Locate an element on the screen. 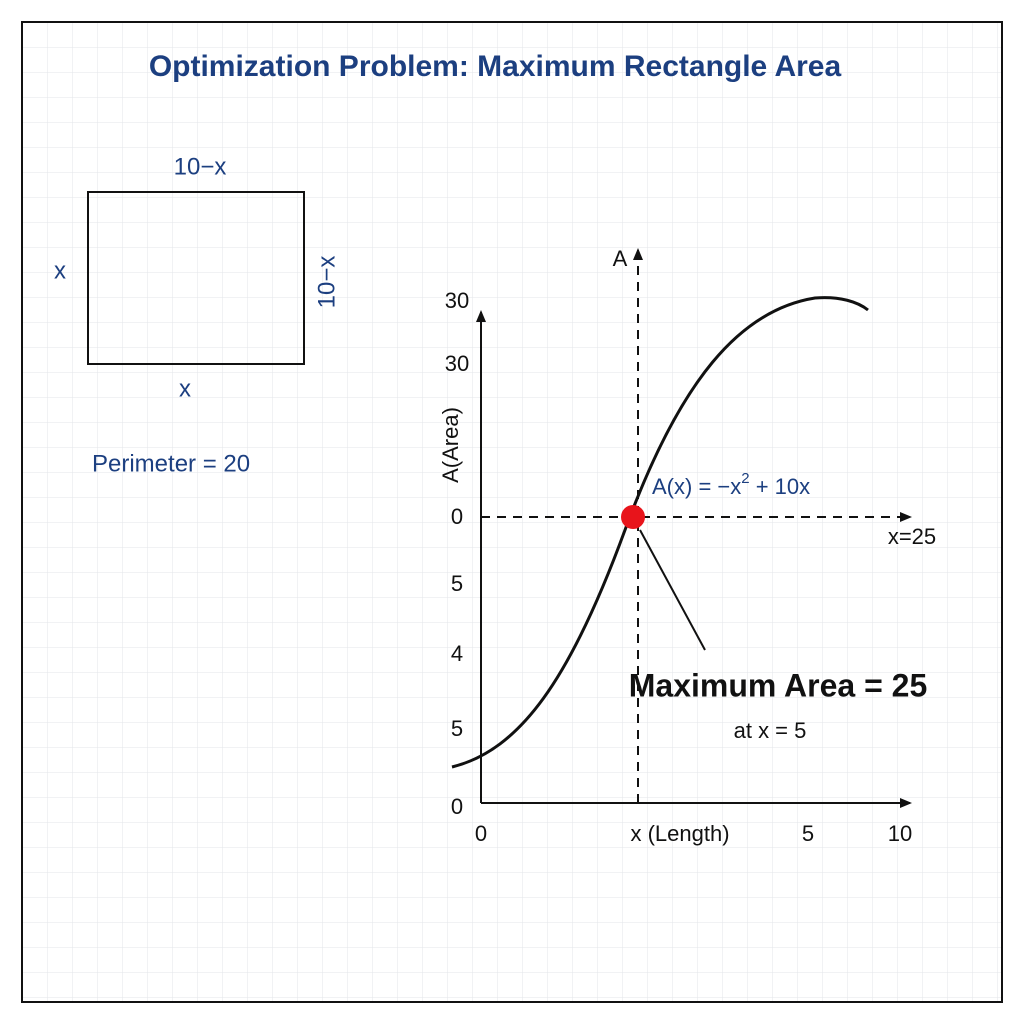 The height and width of the screenshot is (1024, 1024). annotation-title: Maximum Area = 25 is located at coordinates (778, 685).